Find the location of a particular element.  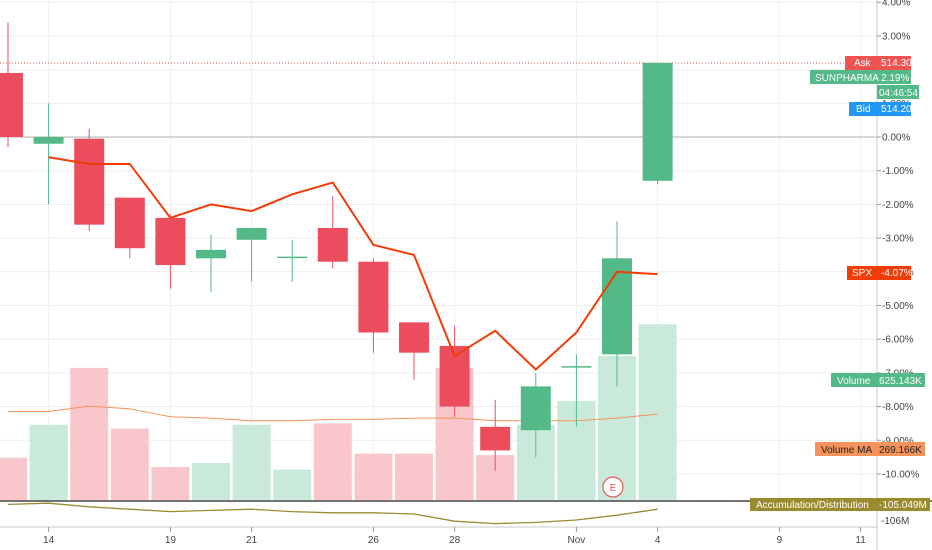

time-axis-label: 26 is located at coordinates (374, 540).